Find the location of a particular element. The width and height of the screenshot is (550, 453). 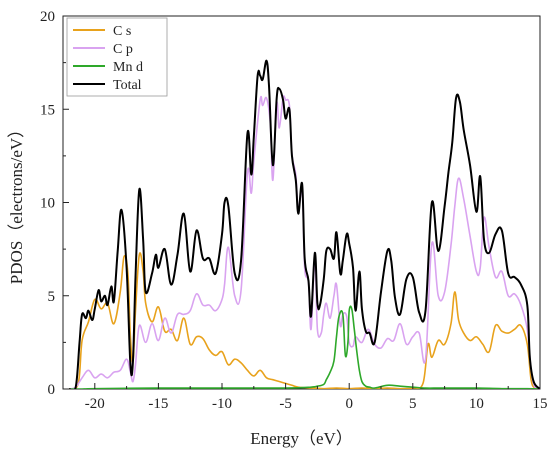

x-tick-label: 15 is located at coordinates (540, 404).